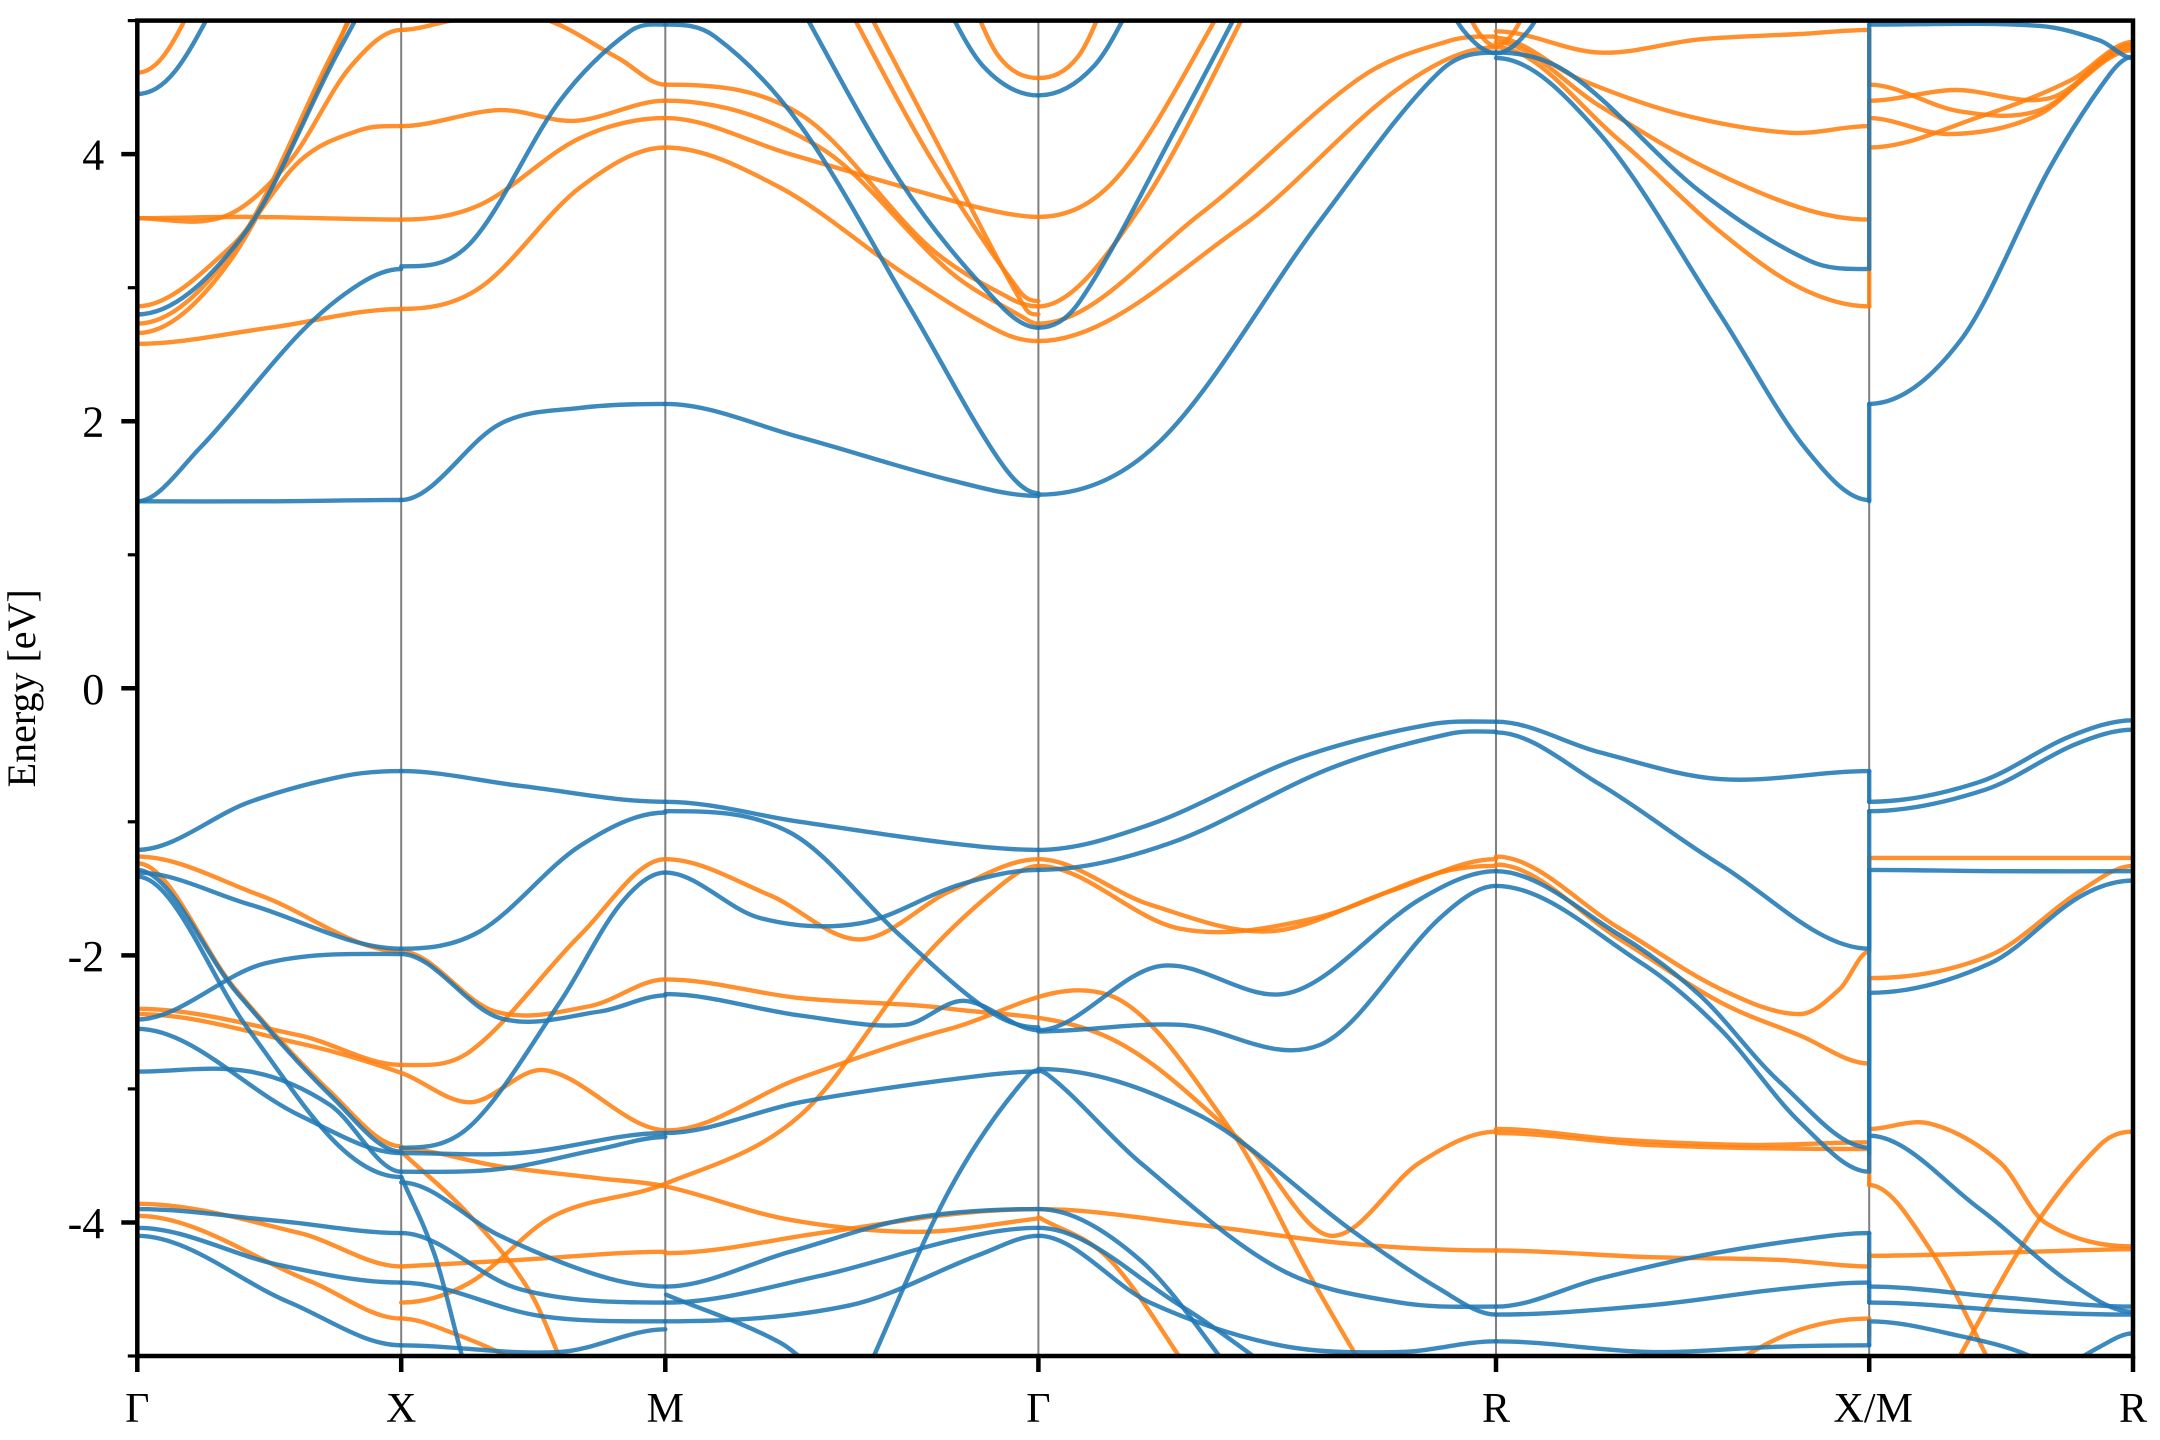 The image size is (2160, 1440). Describe the element at coordinates (86, 956) in the screenshot. I see `svg-text: -2` at that location.